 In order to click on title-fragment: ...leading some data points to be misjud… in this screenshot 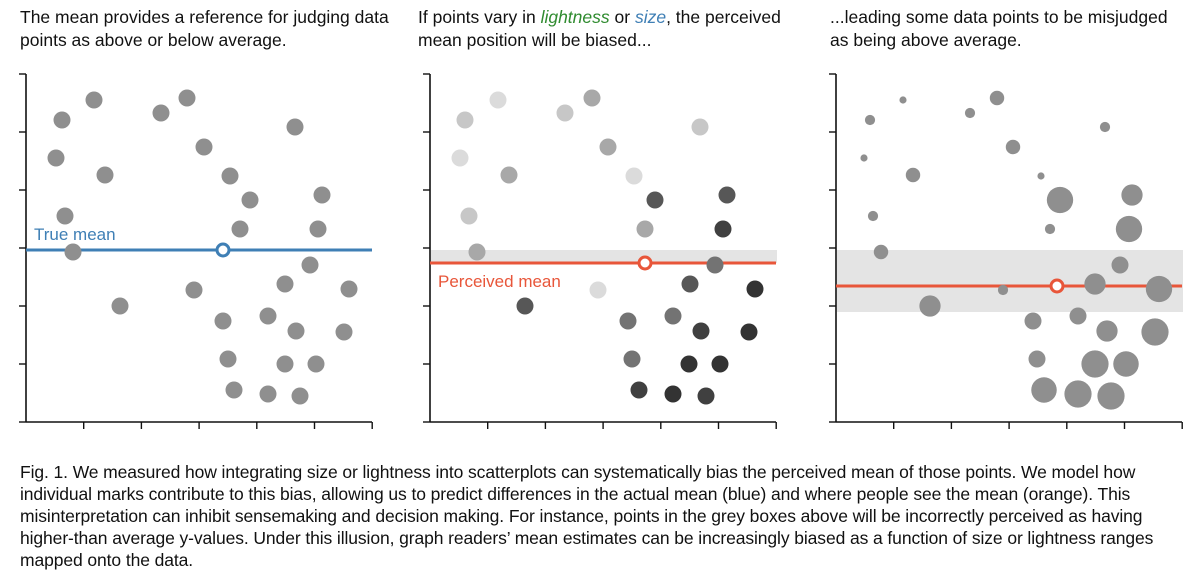, I will do `click(999, 28)`.